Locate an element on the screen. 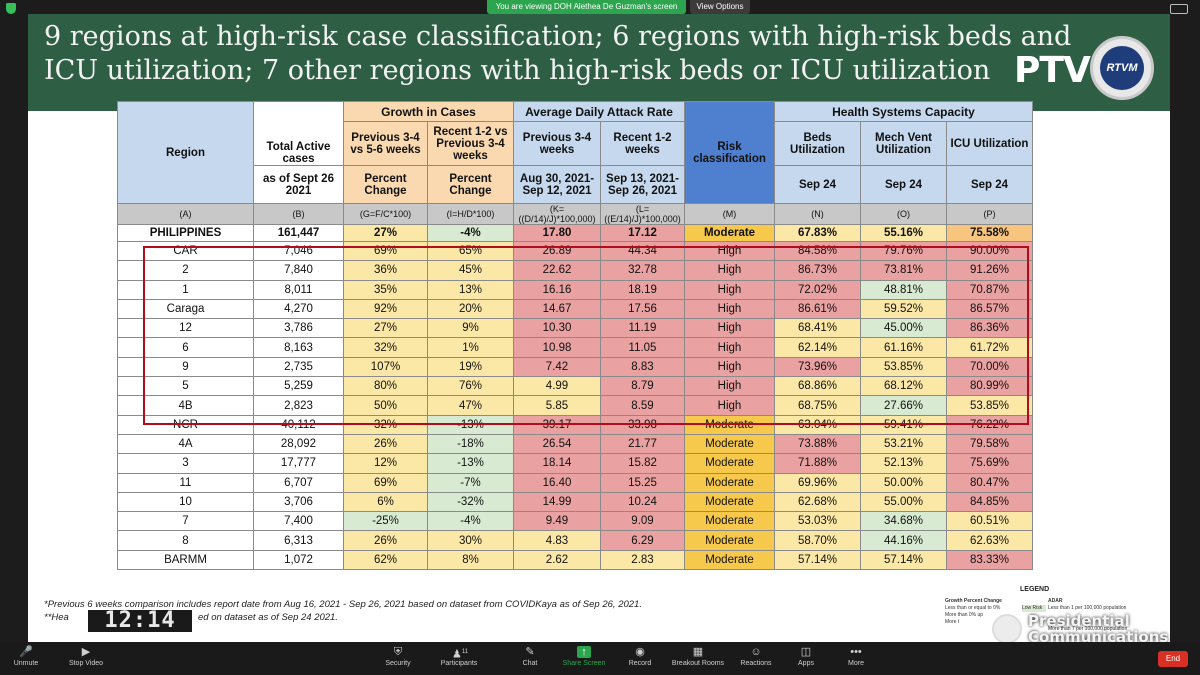 This screenshot has height=675, width=1200. cell-active: 6,313 is located at coordinates (298, 540).